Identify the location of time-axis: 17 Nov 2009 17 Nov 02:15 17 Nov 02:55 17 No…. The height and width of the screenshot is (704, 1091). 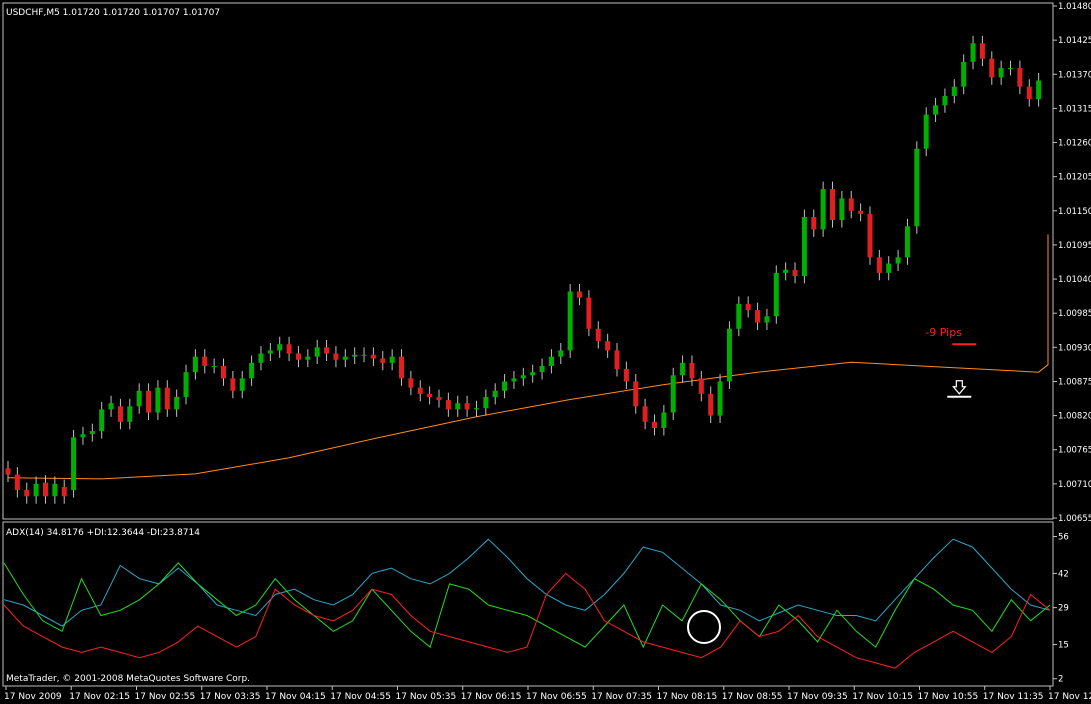
(547, 694).